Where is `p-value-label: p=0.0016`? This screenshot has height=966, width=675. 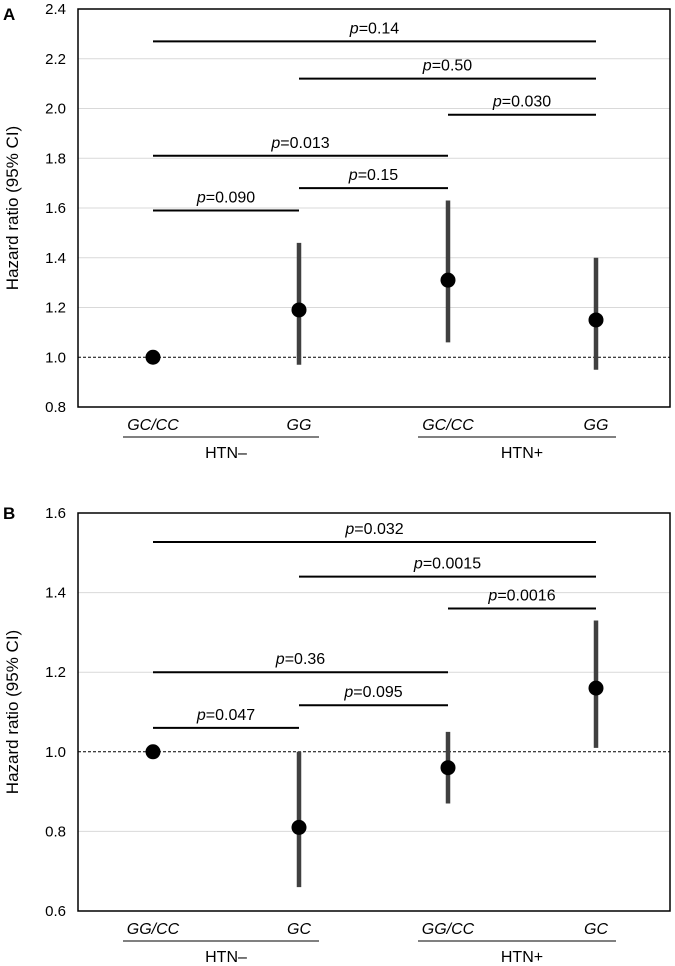 p-value-label: p=0.0016 is located at coordinates (521, 596).